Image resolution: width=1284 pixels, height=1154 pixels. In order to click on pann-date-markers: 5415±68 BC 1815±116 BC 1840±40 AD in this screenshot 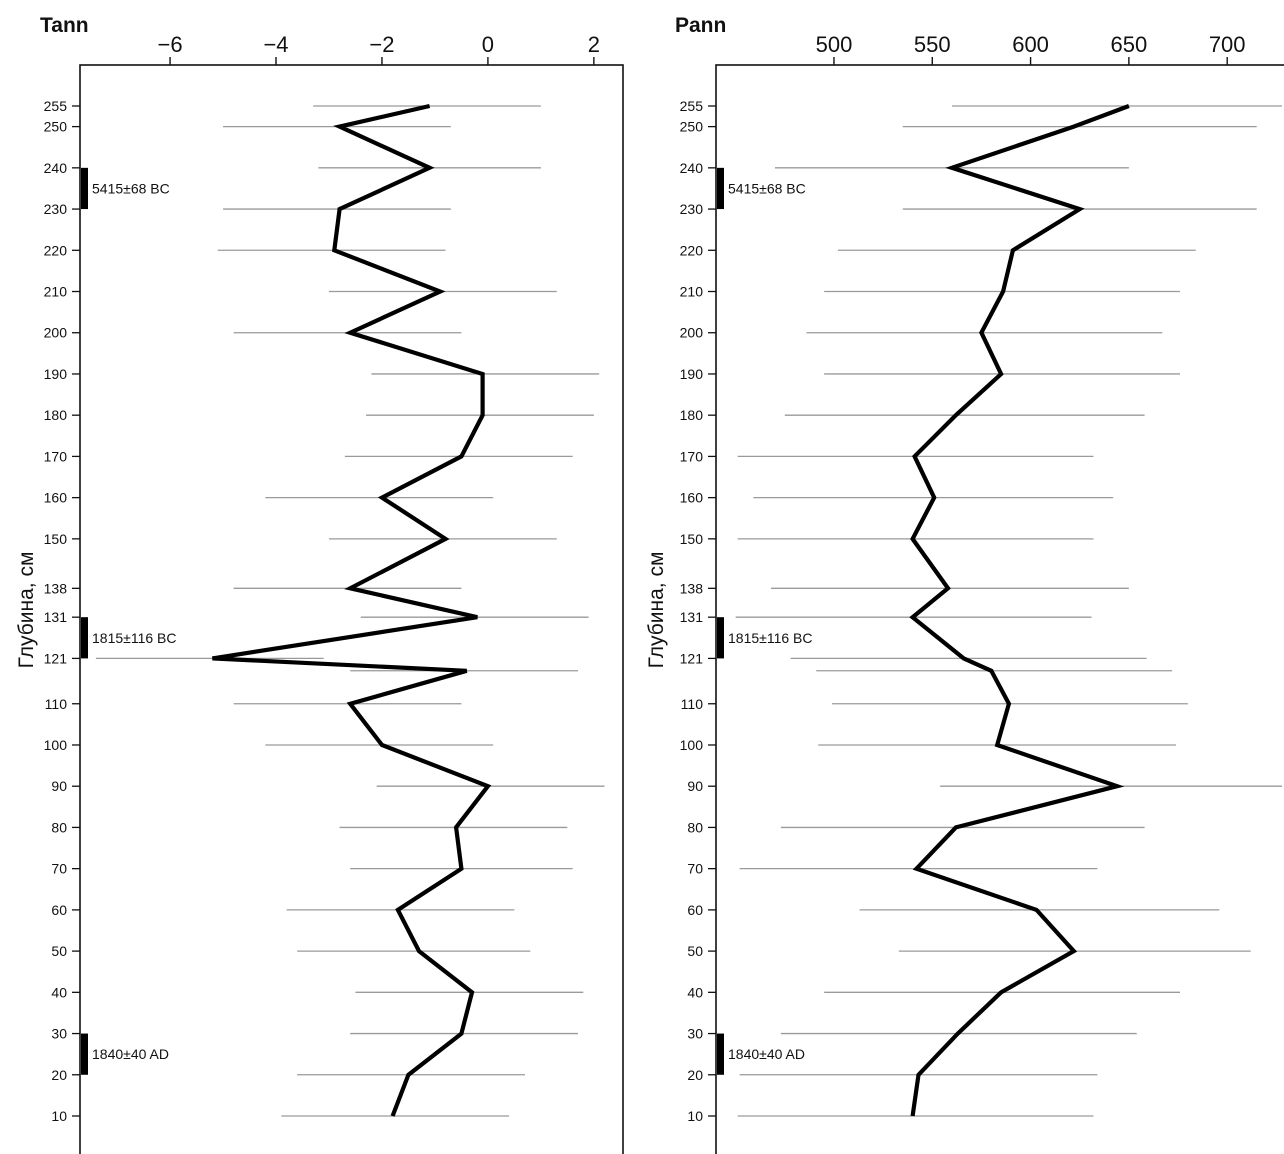, I will do `click(765, 621)`.